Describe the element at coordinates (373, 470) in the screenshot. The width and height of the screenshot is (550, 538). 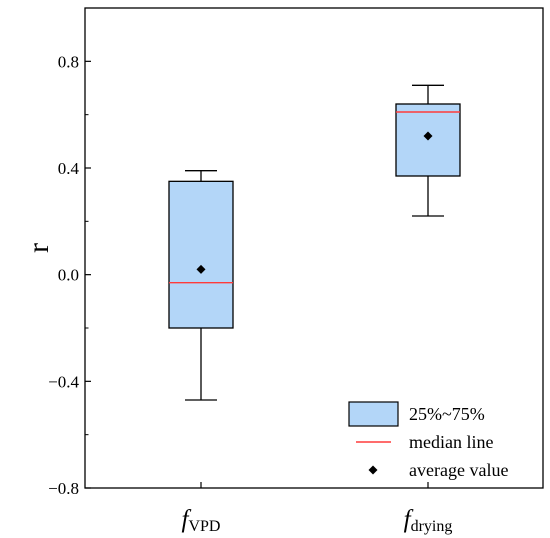
I see `legend-mean-marker` at that location.